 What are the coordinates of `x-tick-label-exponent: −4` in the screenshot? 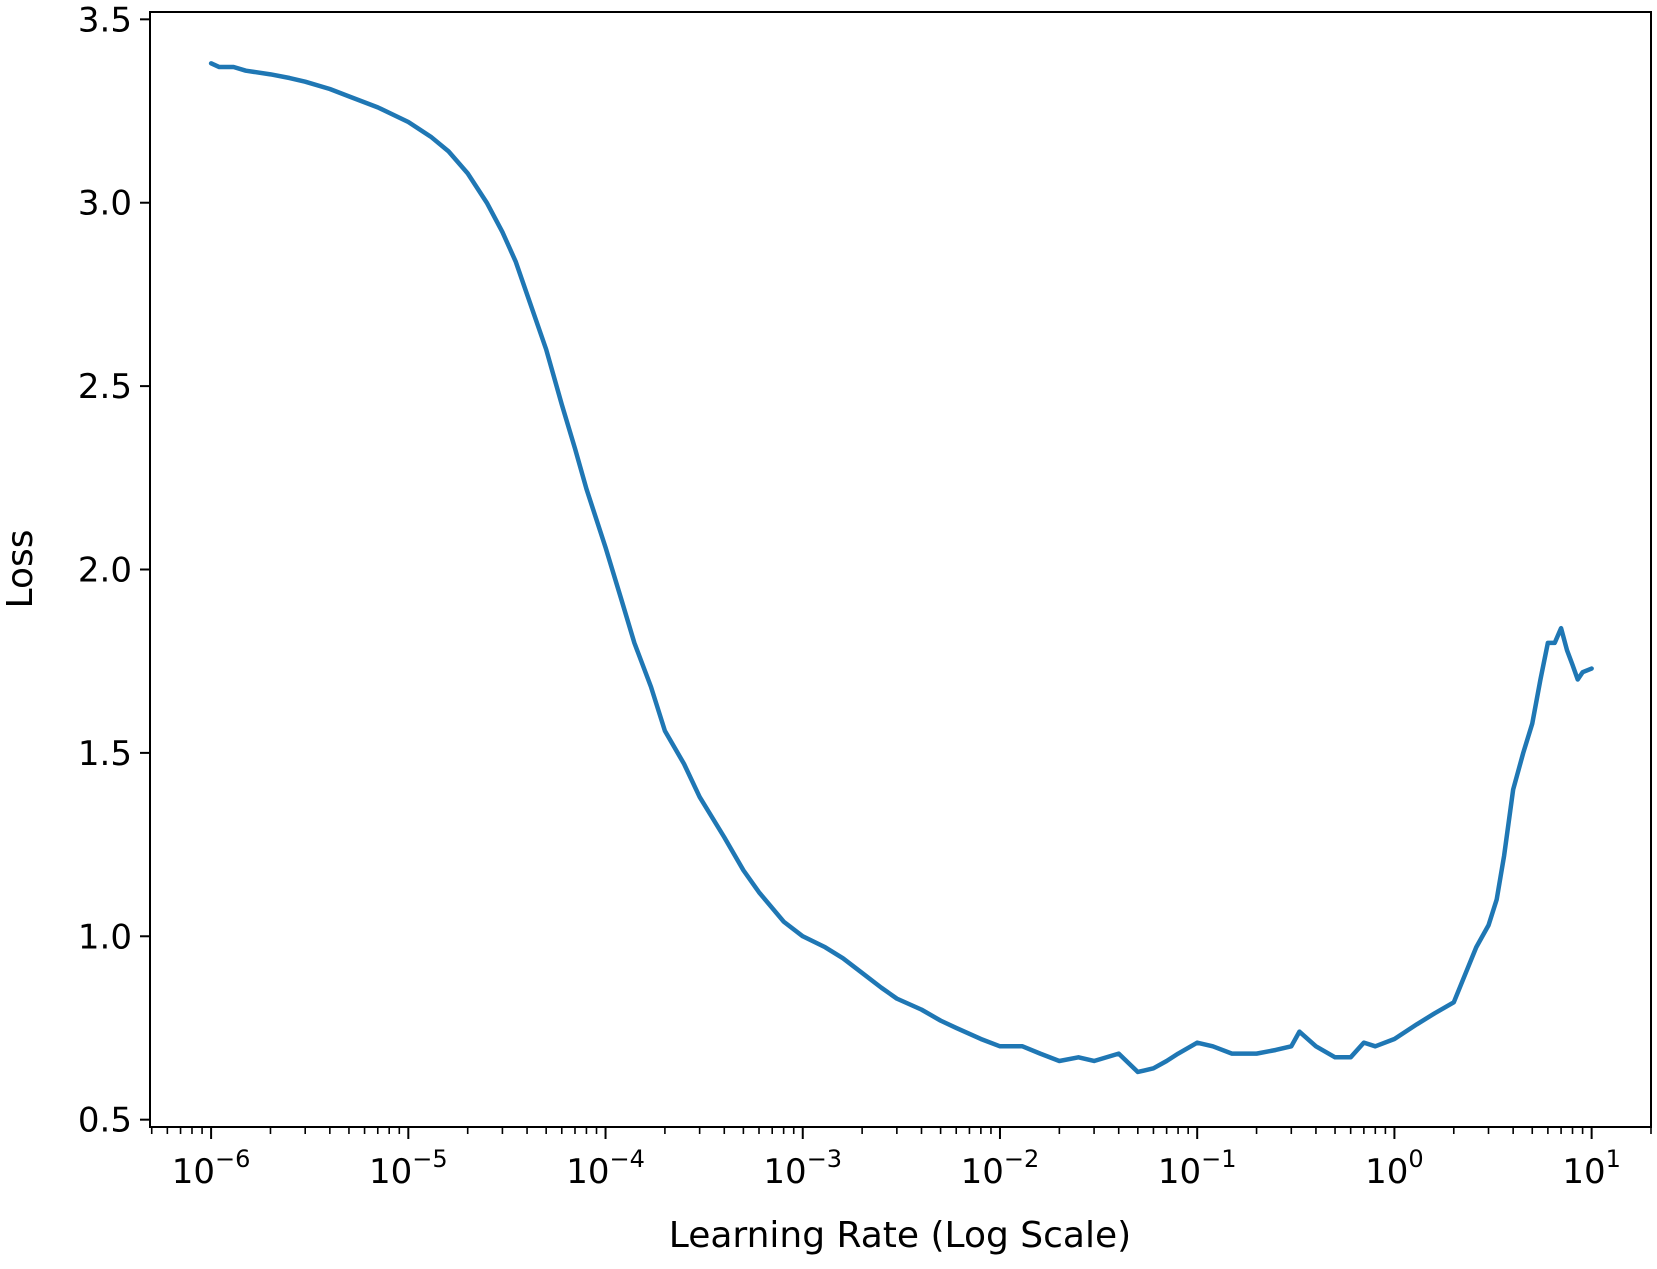 It's located at (626, 1159).